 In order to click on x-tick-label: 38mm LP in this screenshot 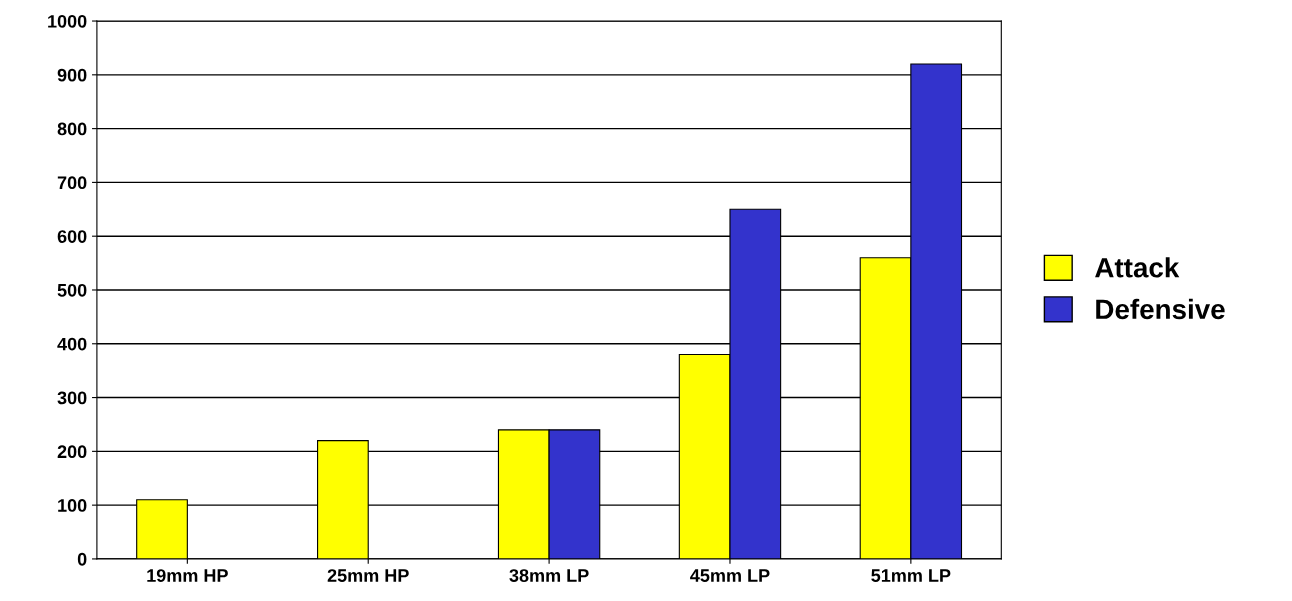, I will do `click(549, 575)`.